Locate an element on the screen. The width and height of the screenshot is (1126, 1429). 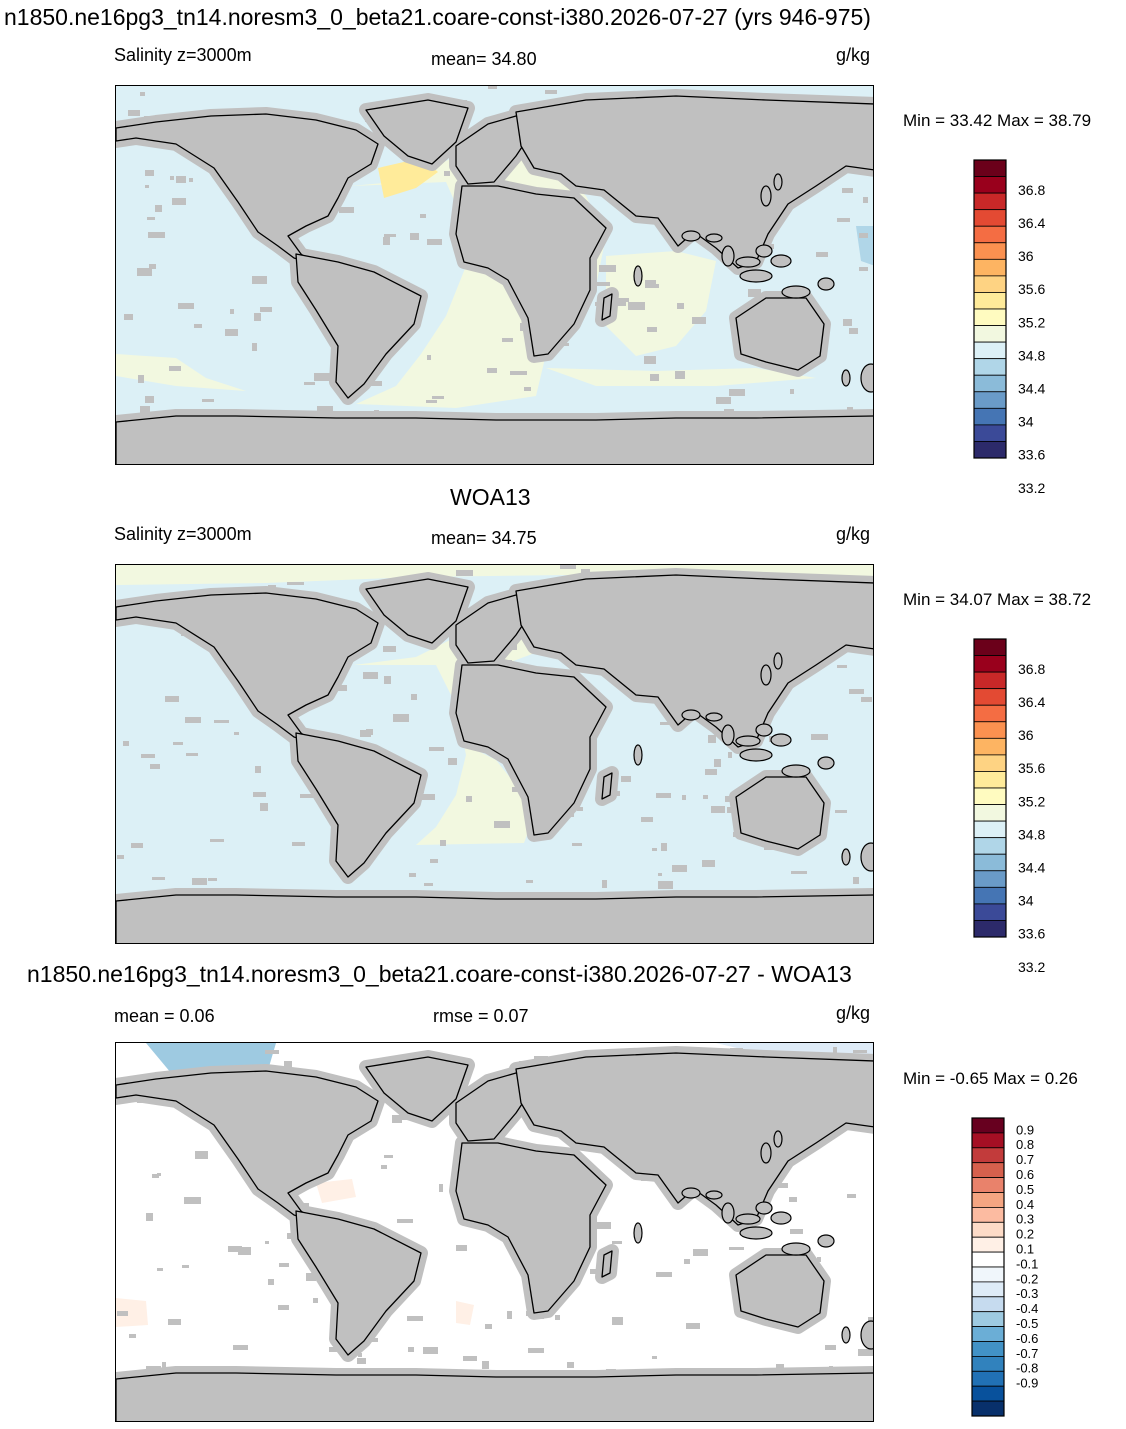
panel3-mean-label: mean = 0.06 is located at coordinates (164, 1016).